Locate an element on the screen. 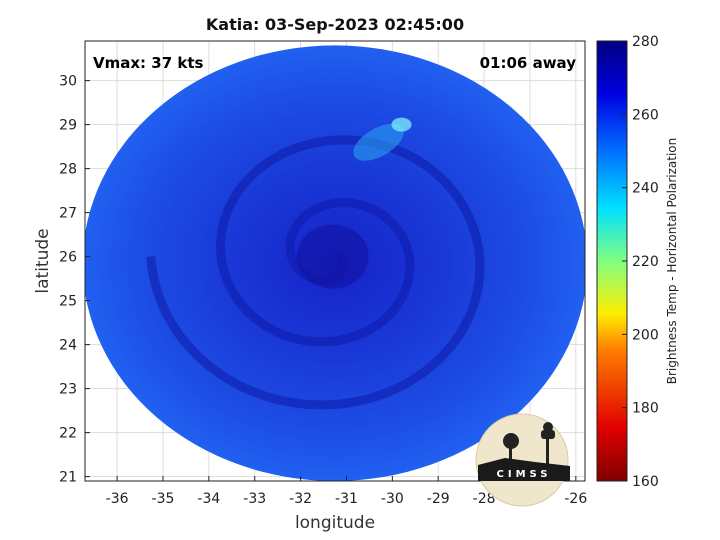  y-tick-label: 27 is located at coordinates (68, 214).